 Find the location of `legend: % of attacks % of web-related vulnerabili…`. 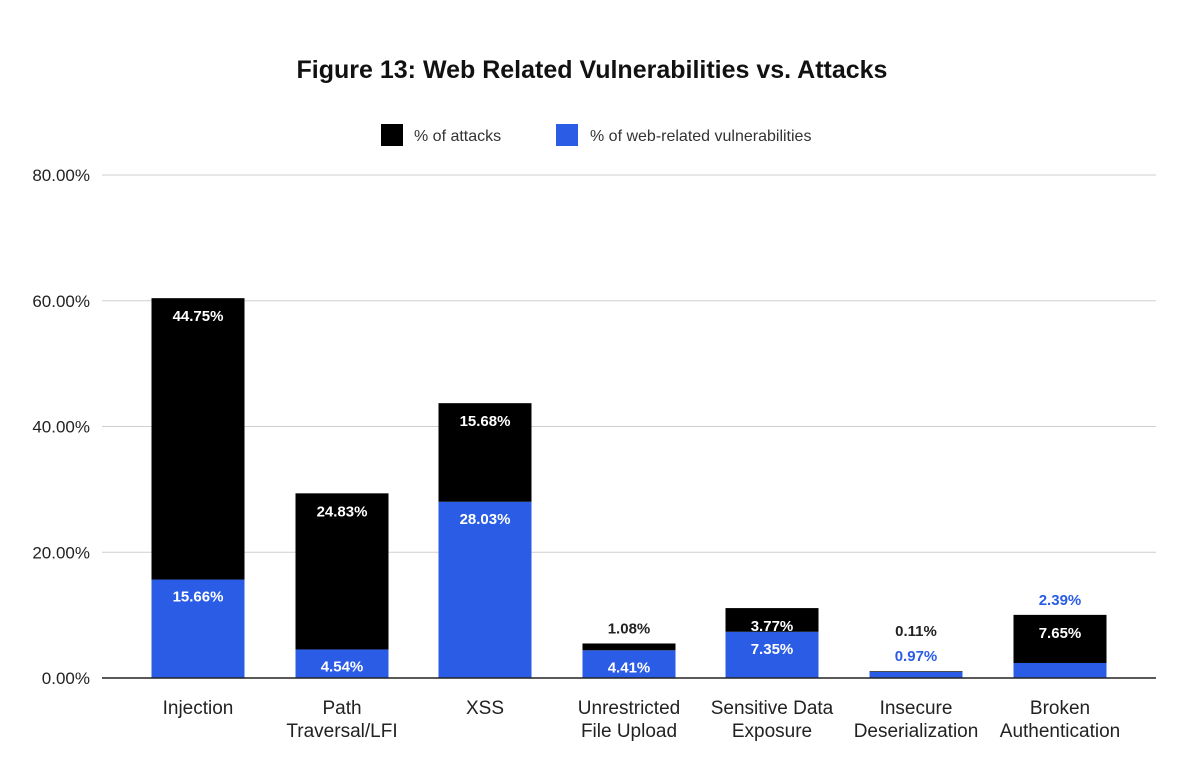

legend: % of attacks % of web-related vulnerabili… is located at coordinates (596, 135).